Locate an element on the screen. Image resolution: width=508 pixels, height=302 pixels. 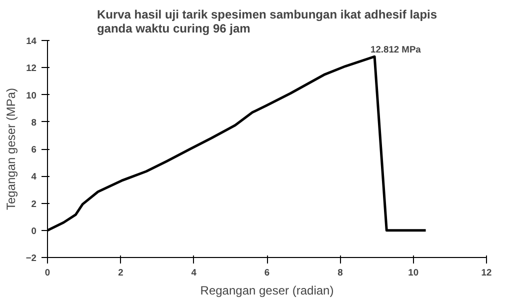
chart-title: Kurva hasil uji tarik spesimen sambungan ikat adhesif lapis ganda waktu curing 96 jam is located at coordinates (267, 22).